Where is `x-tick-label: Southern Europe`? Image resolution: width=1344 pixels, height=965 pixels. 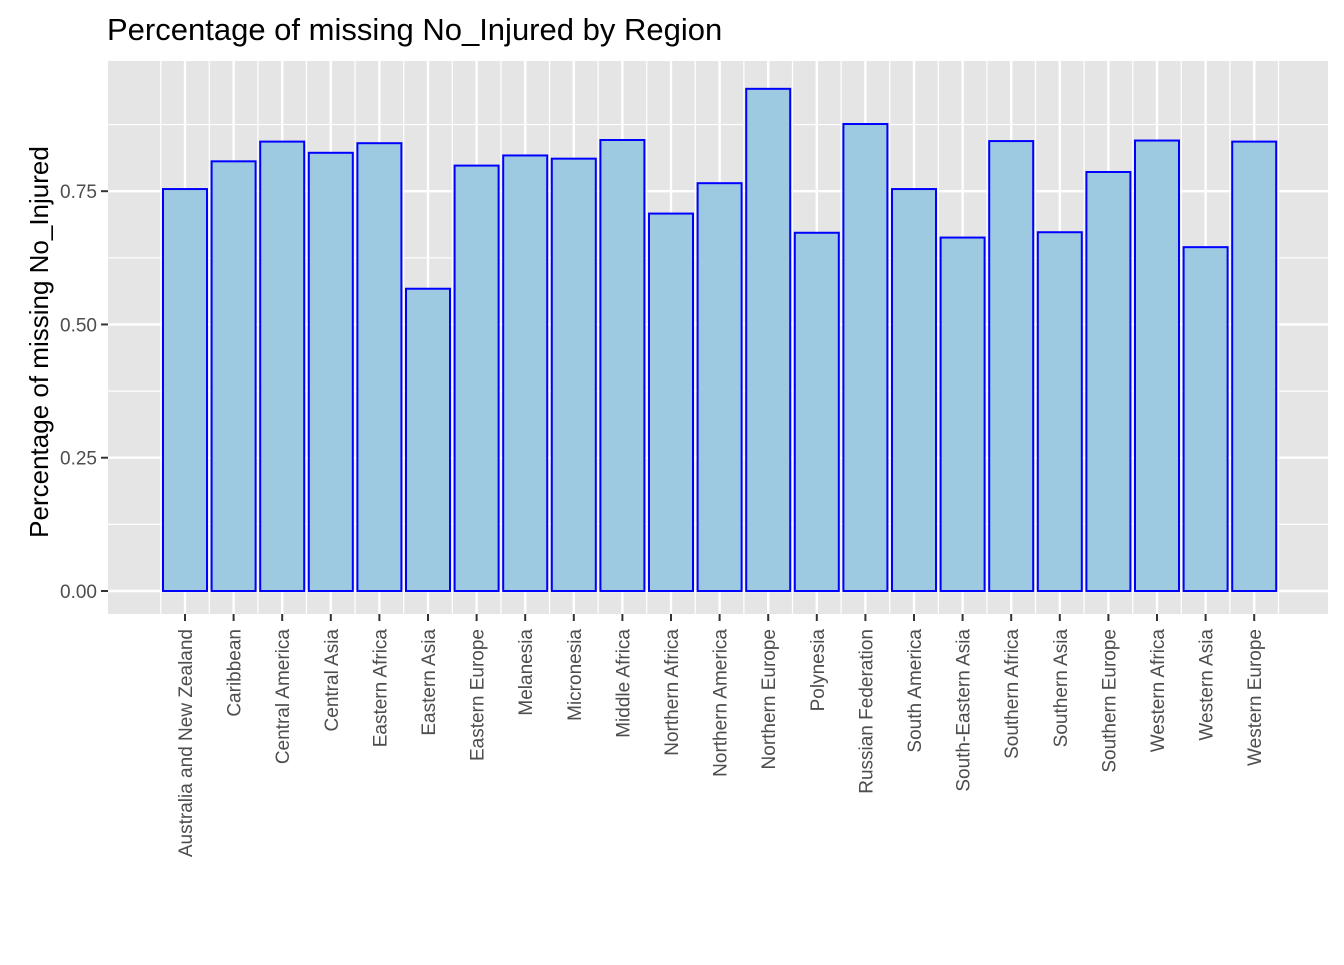
x-tick-label: Southern Europe is located at coordinates (1109, 701).